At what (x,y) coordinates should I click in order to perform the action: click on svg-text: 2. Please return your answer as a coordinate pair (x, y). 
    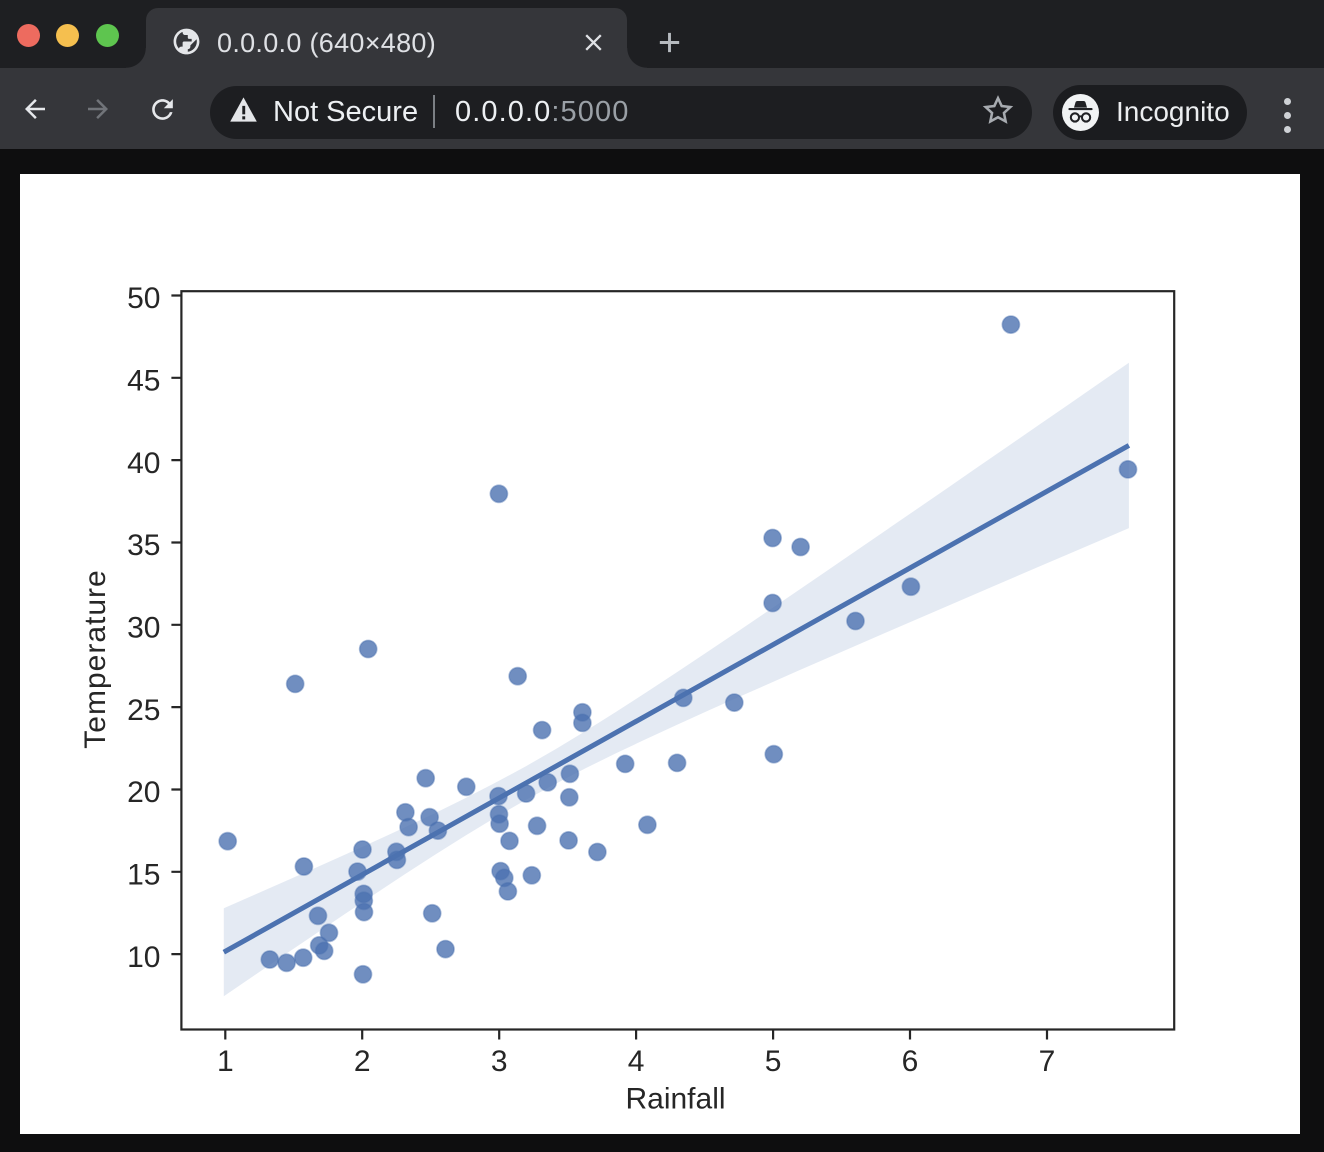
    Looking at the image, I should click on (361, 1061).